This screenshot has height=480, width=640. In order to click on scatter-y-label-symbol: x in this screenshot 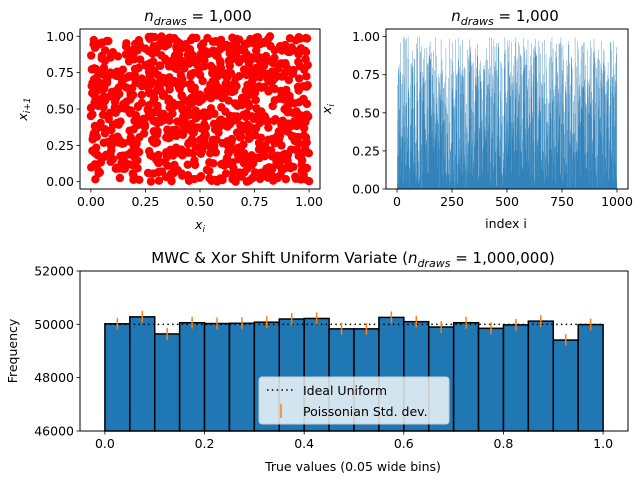, I will do `click(22, 117)`.